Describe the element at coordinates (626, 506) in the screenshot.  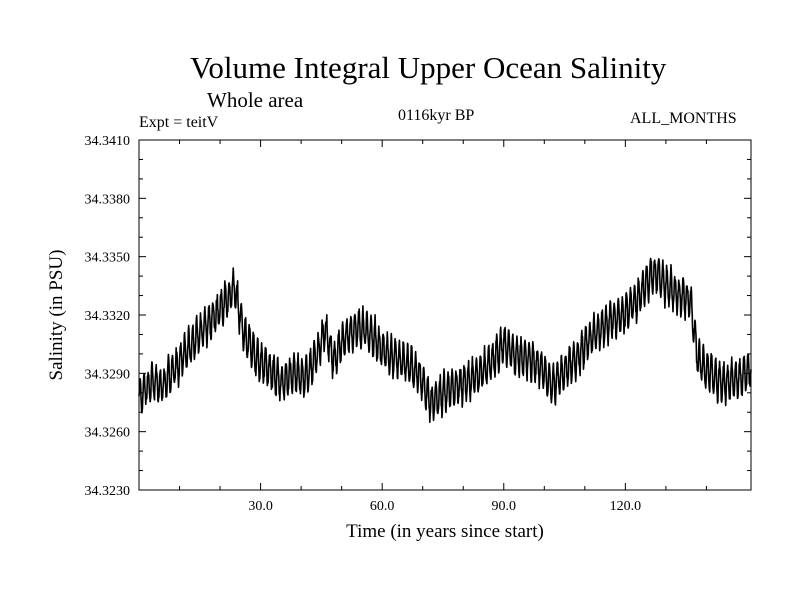
I see `x-tick-label: 120.0` at that location.